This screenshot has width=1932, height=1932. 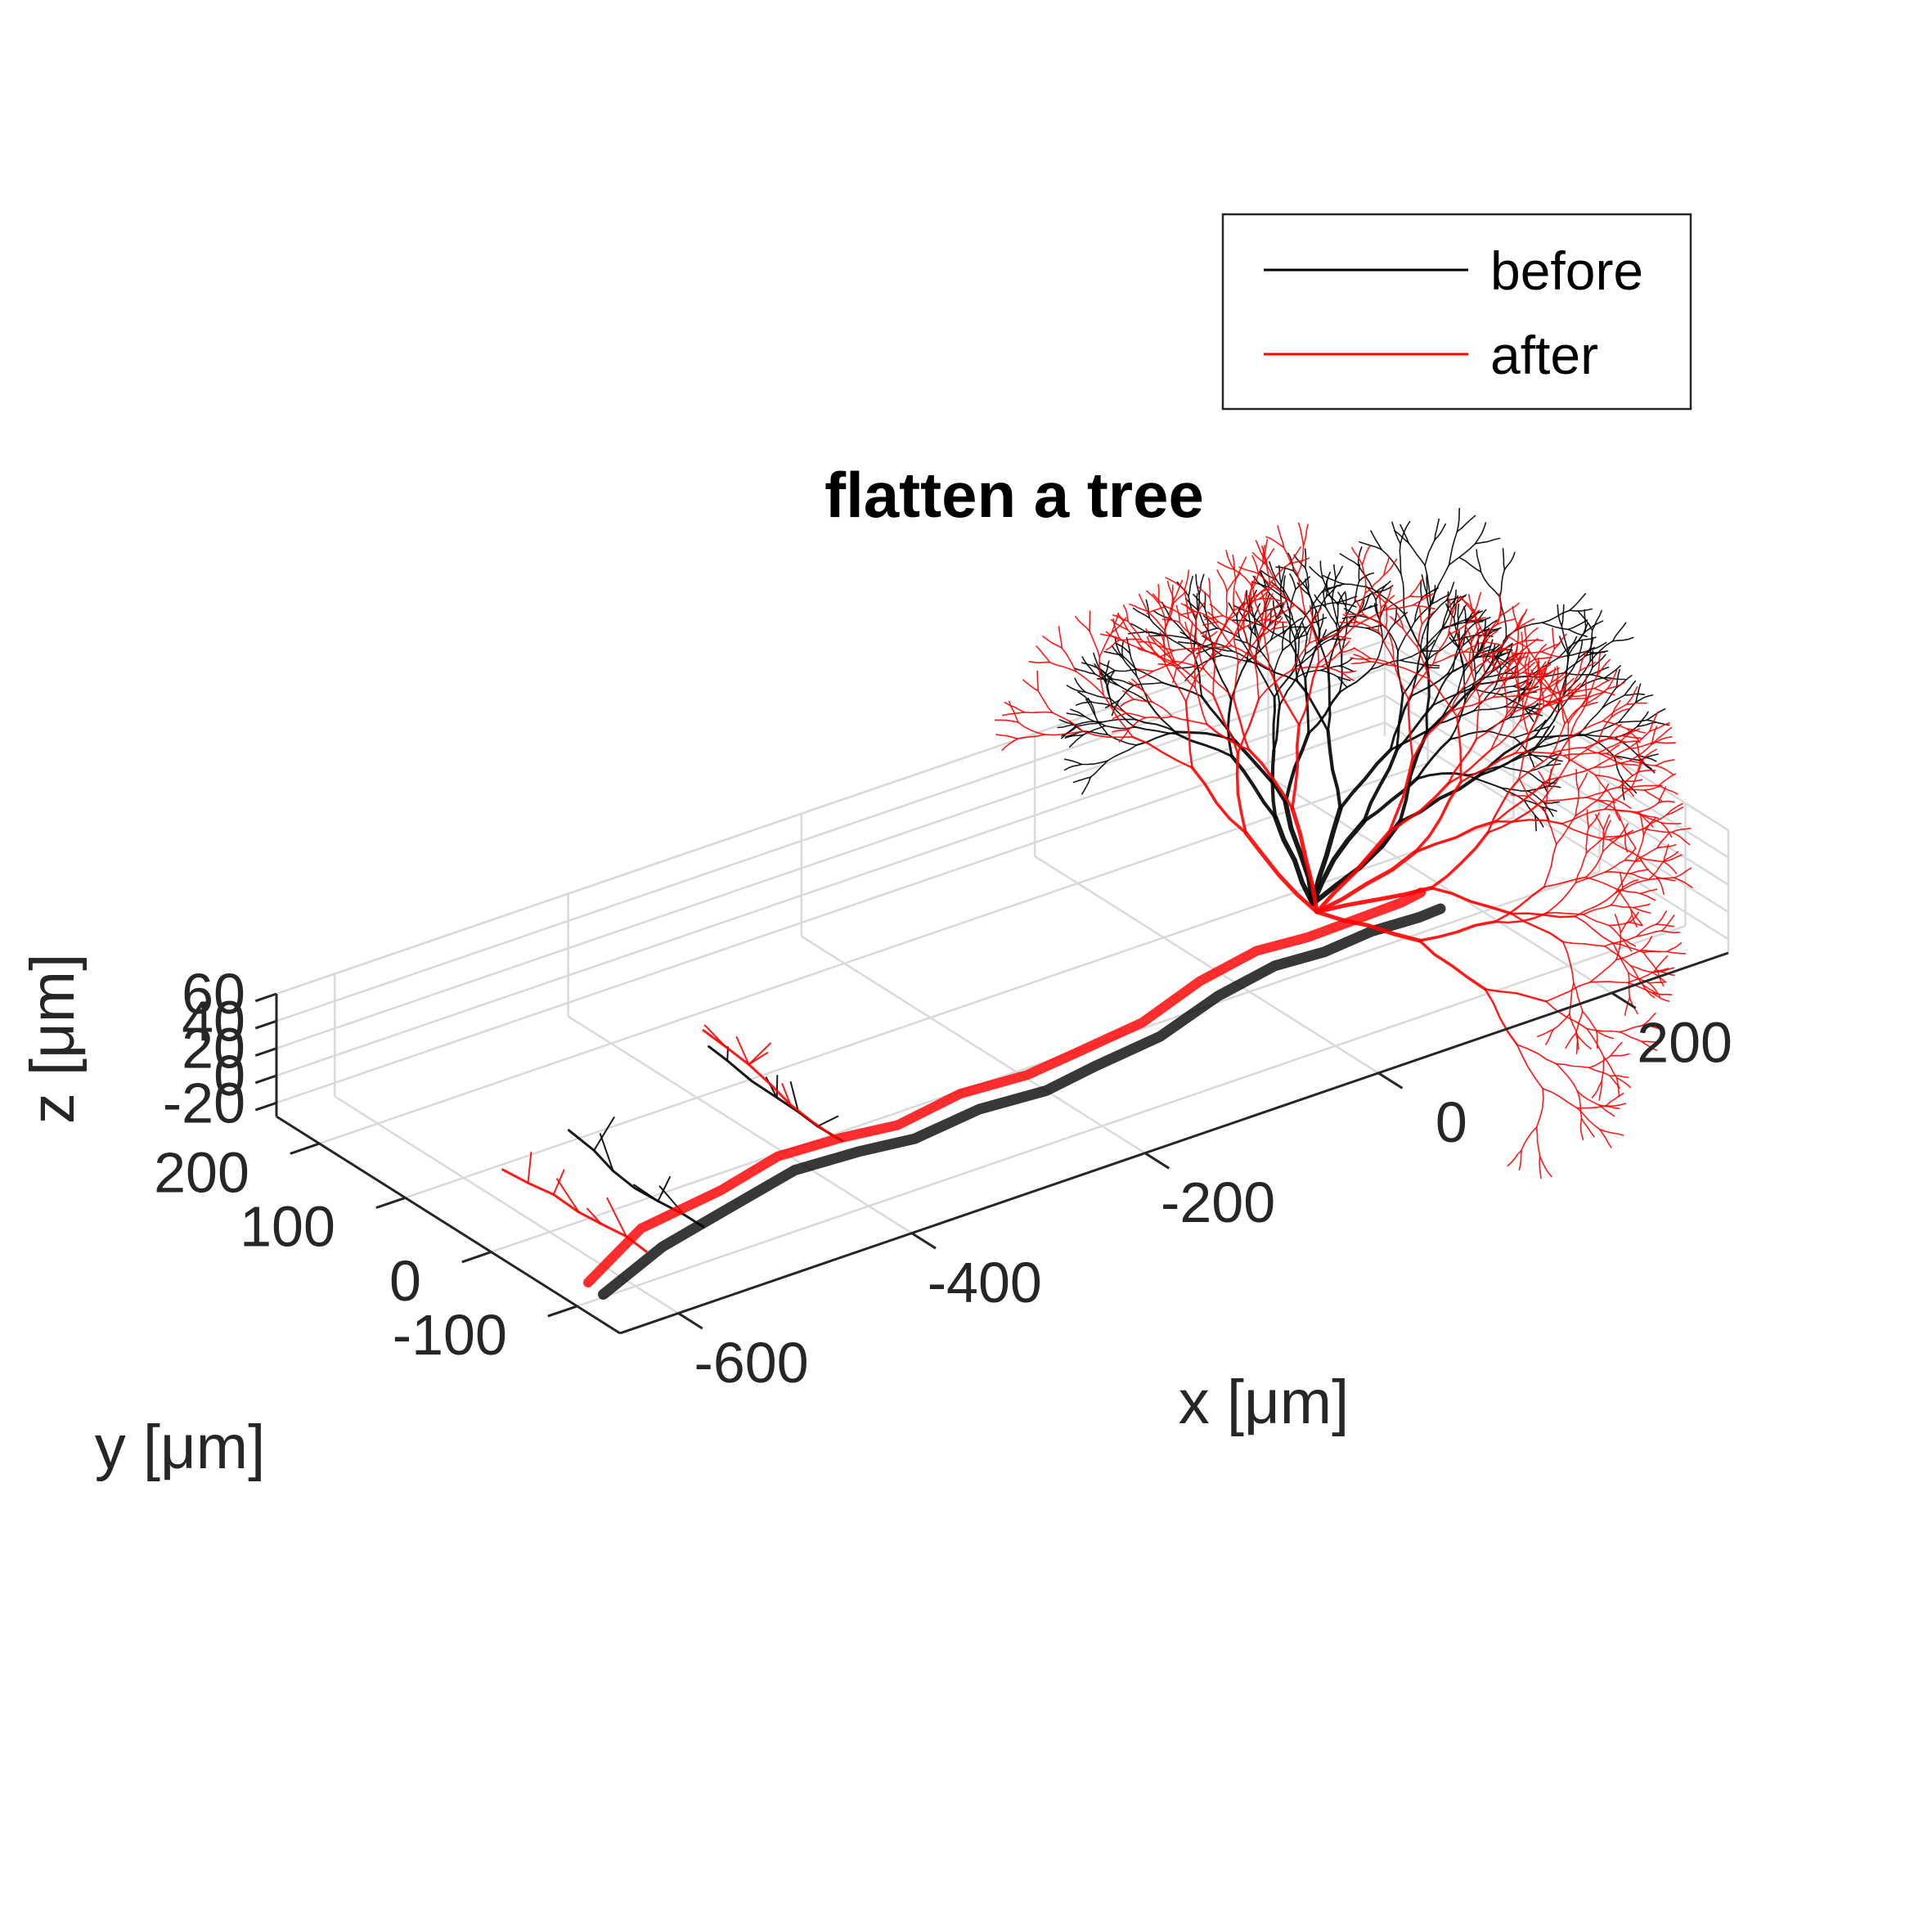 What do you see at coordinates (1005, 1087) in the screenshot?
I see `axon-after` at bounding box center [1005, 1087].